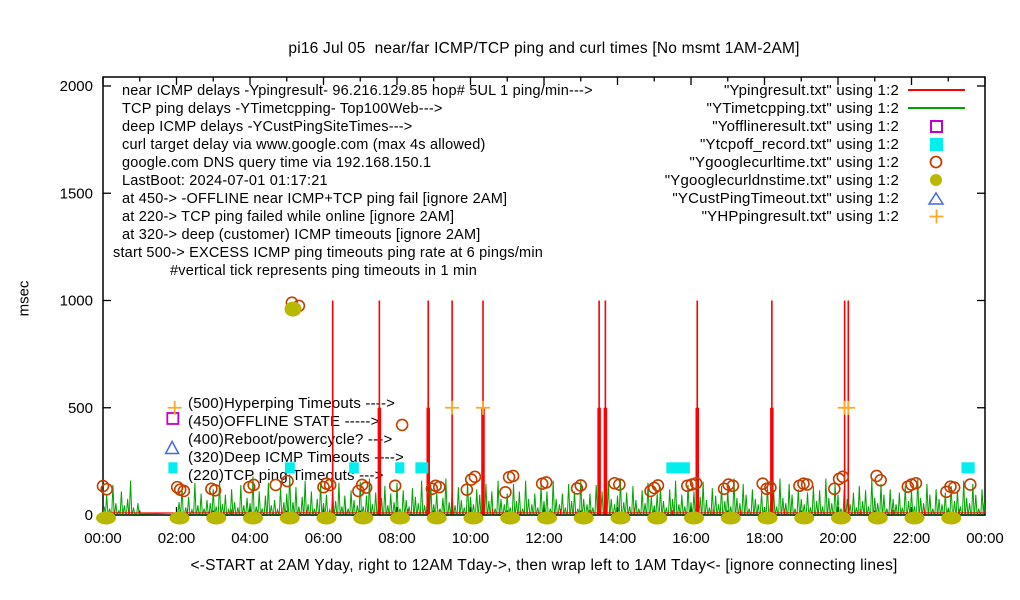 The image size is (1020, 600). Describe the element at coordinates (225, 181) in the screenshot. I see `info-line: LastBoot: 2024-07-01 01:17:21` at that location.